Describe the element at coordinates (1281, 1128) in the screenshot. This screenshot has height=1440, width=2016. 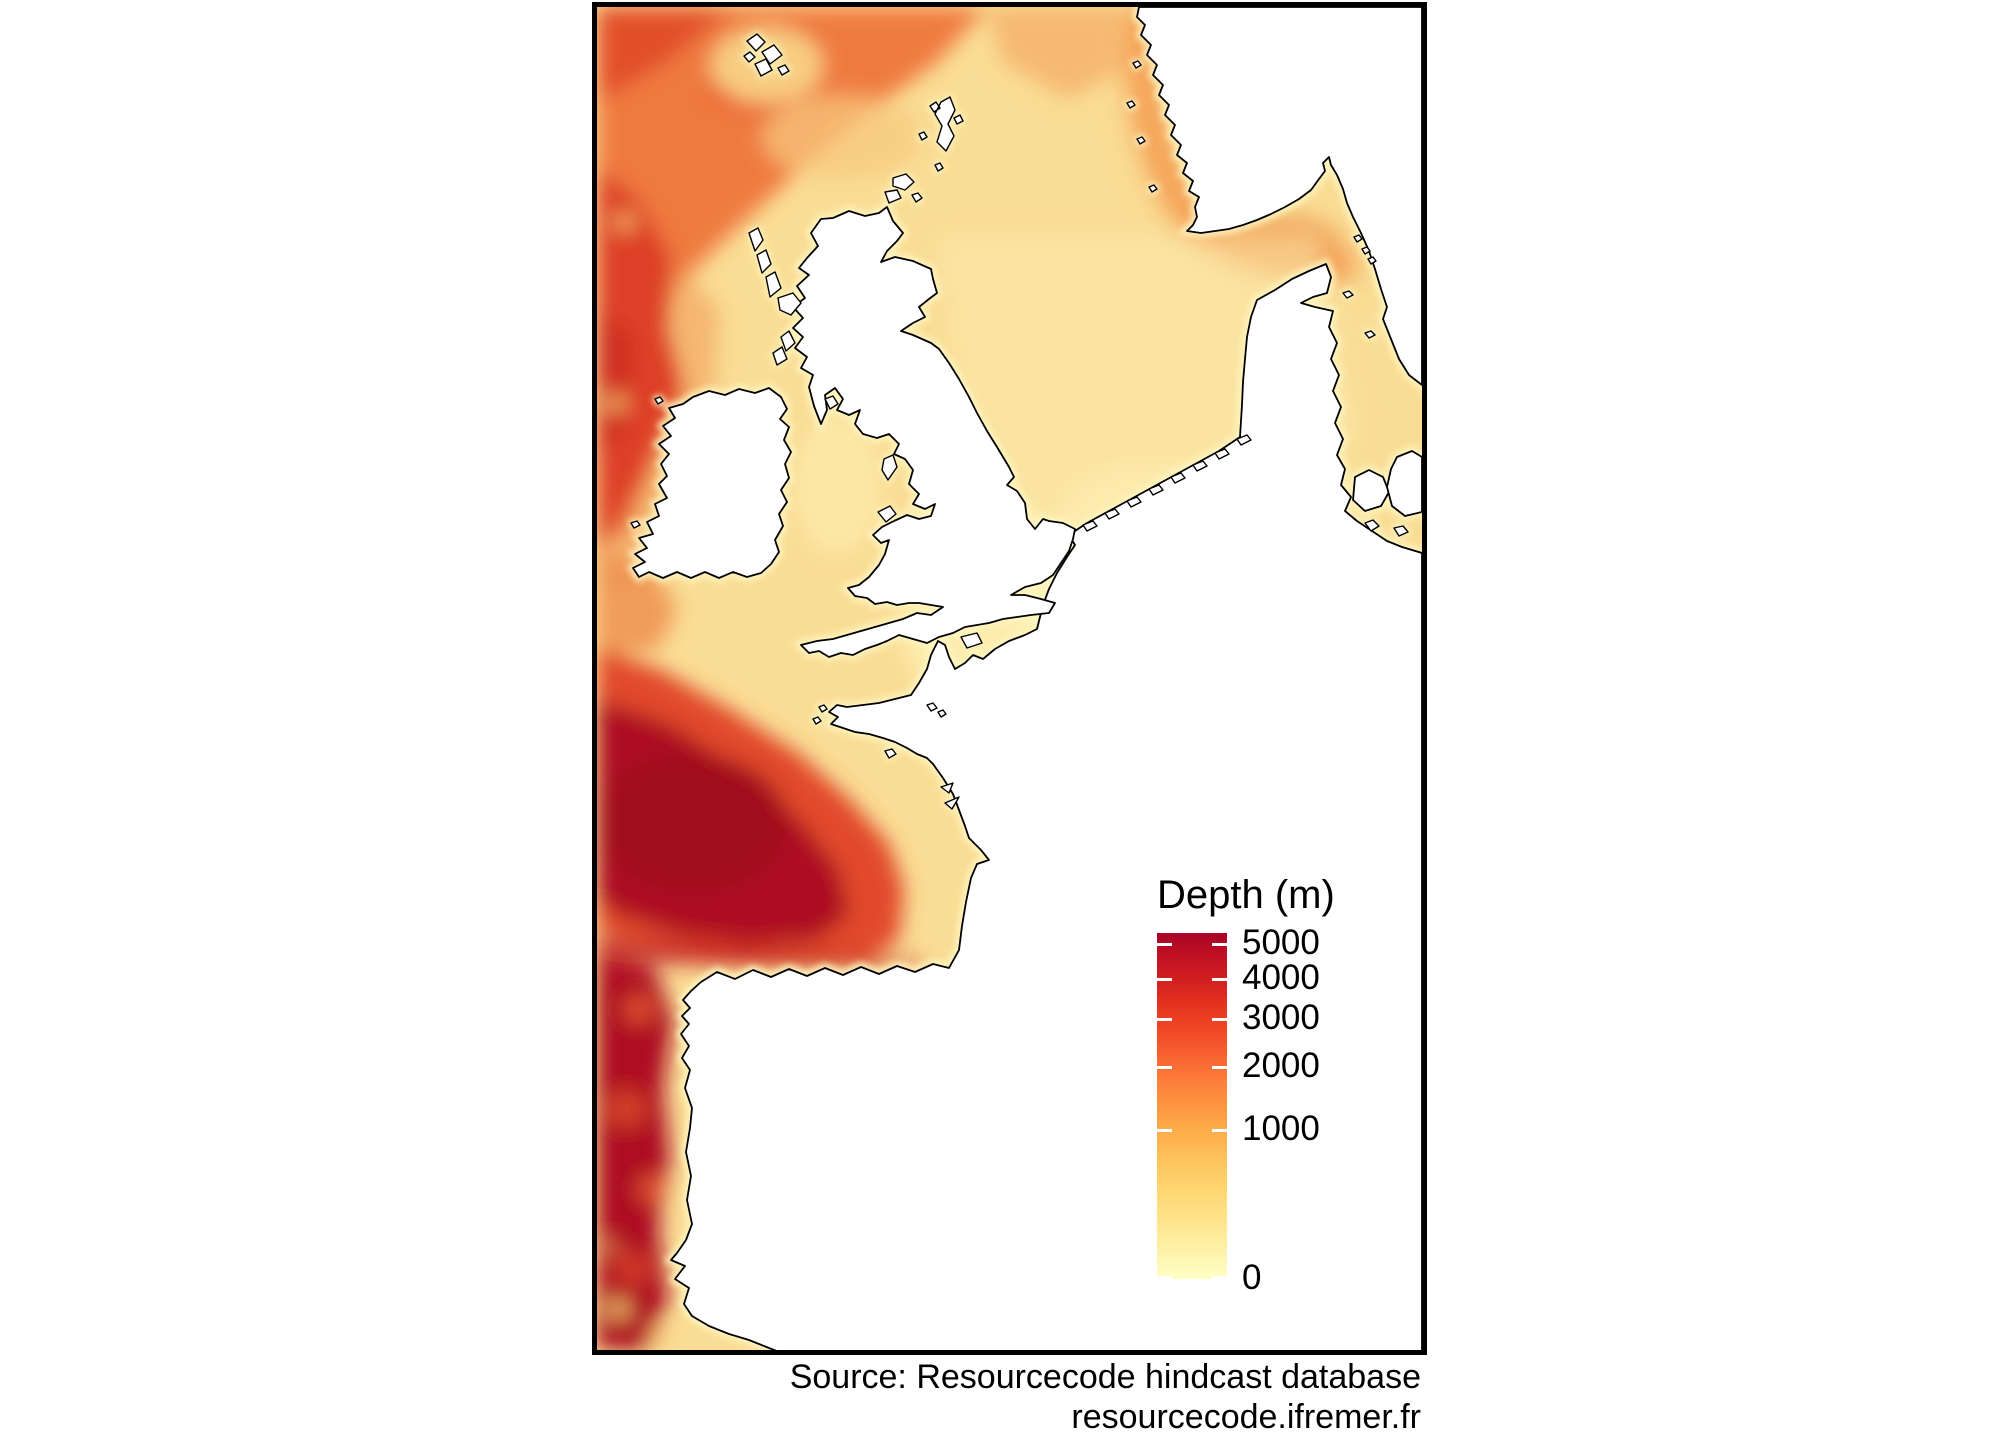
I see `legend-tick-label: 1000` at that location.